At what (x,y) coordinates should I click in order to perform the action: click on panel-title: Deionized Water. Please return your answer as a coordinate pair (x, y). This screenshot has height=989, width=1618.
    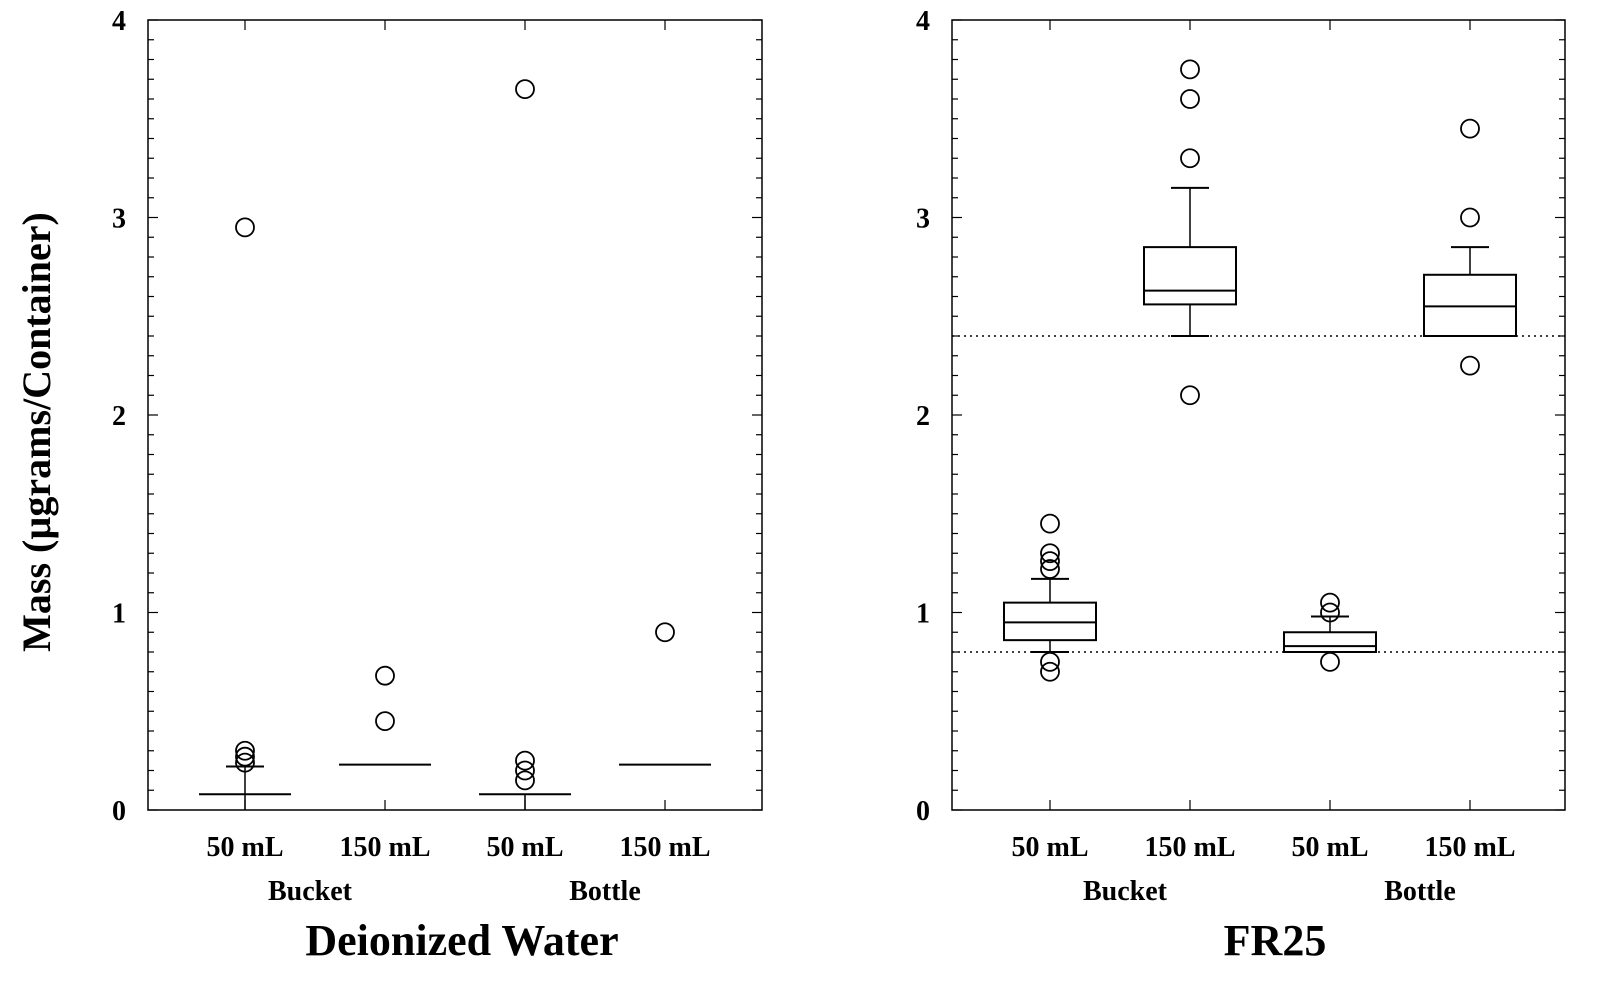
    Looking at the image, I should click on (461, 940).